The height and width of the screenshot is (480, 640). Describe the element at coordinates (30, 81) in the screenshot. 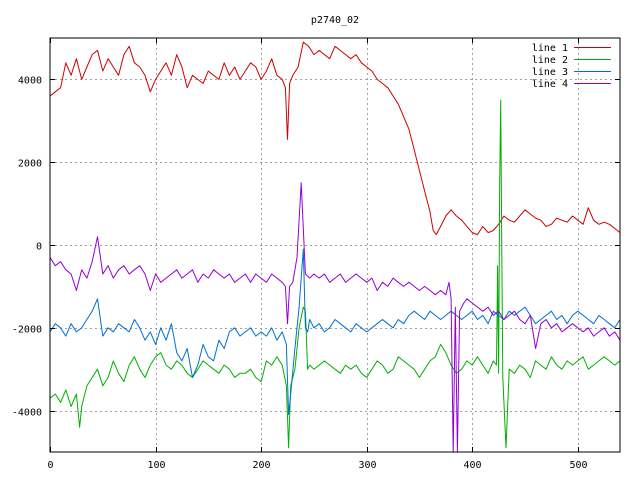

I see `y-tick-label: 4000` at that location.